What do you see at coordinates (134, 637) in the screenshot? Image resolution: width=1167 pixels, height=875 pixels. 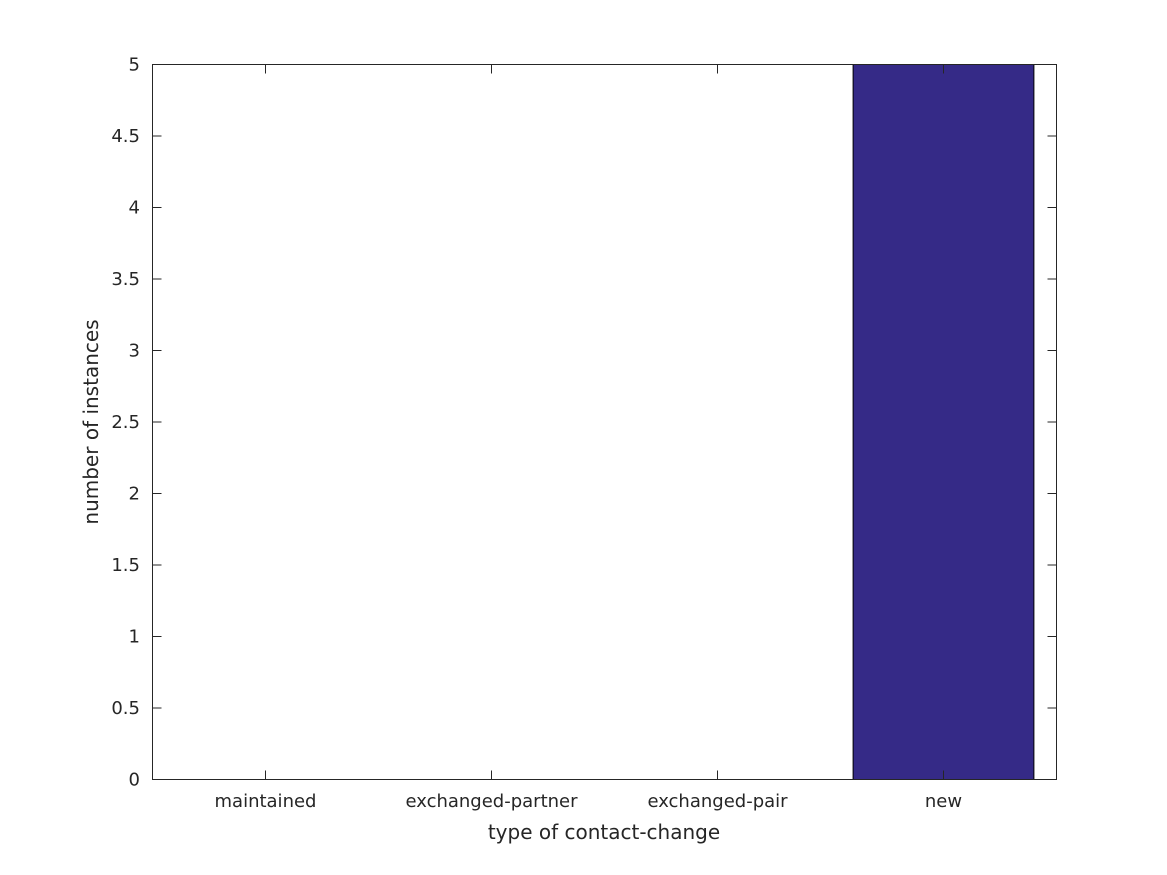 I see `y-tick-label: 1` at bounding box center [134, 637].